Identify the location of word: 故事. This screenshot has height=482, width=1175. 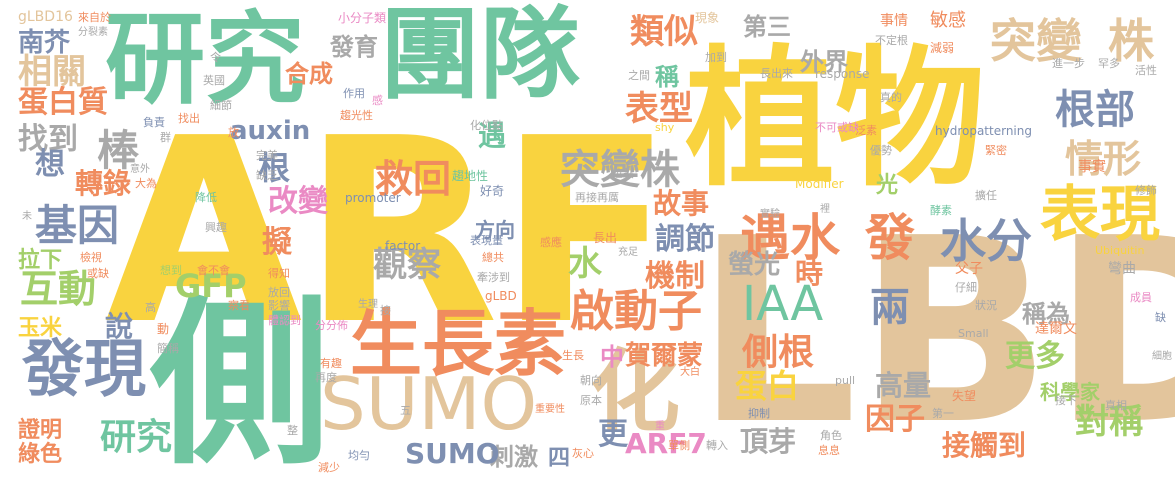
(681, 203).